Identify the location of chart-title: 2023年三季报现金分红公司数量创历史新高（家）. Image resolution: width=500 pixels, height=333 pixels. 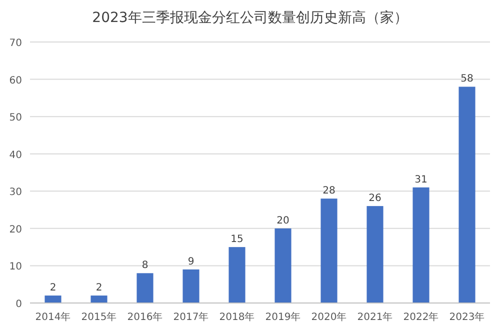
(250, 18).